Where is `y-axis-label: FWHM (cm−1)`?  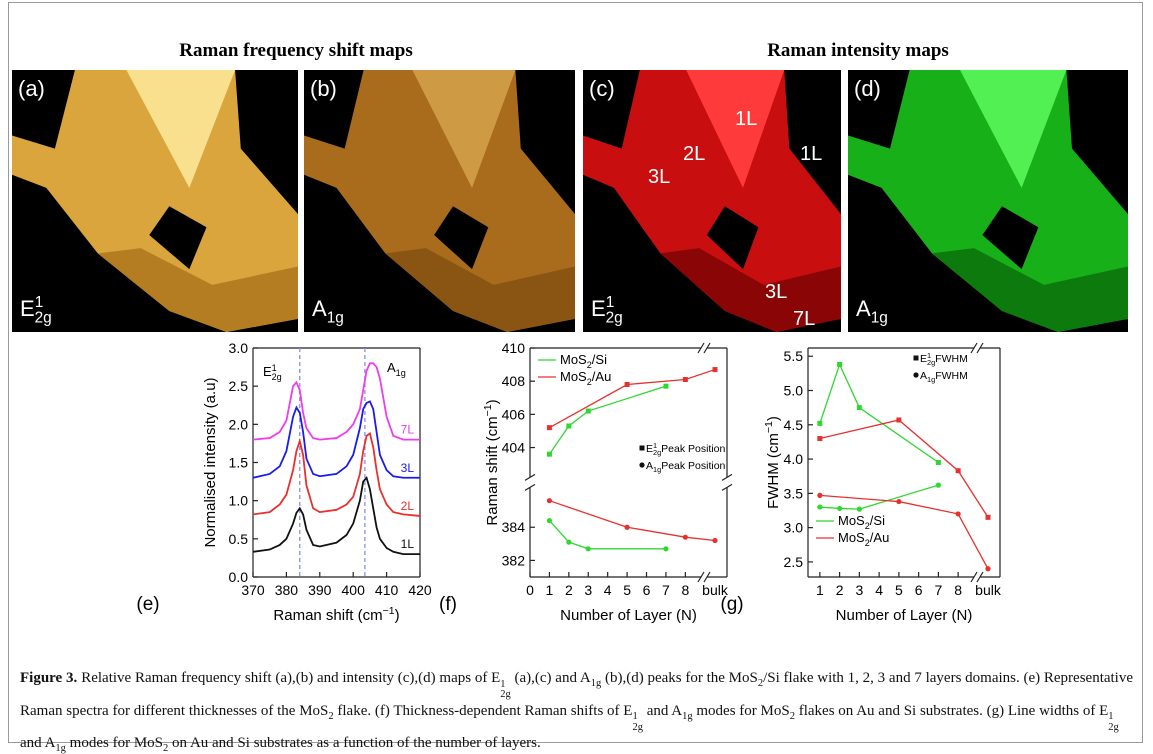 y-axis-label: FWHM (cm−1) is located at coordinates (772, 462).